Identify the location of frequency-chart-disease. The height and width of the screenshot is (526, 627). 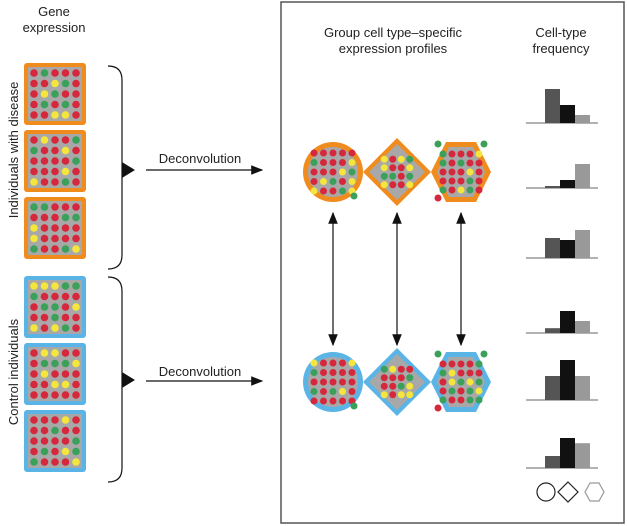
(562, 244).